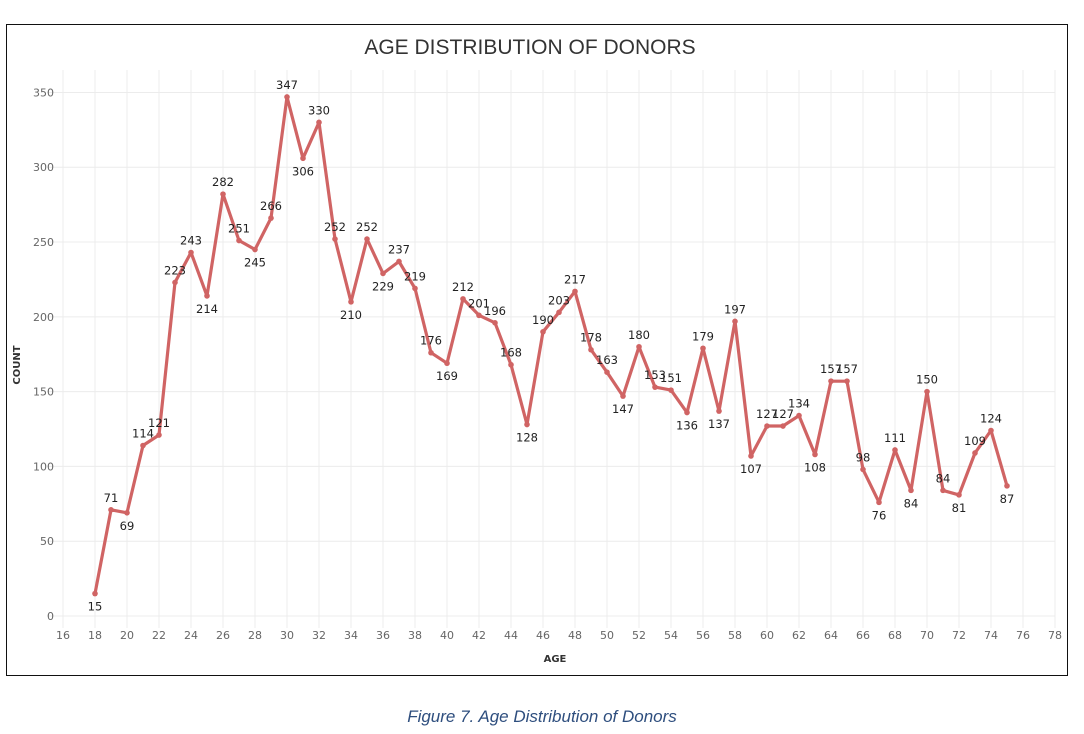 Image resolution: width=1084 pixels, height=734 pixels. I want to click on data-label: 217, so click(575, 279).